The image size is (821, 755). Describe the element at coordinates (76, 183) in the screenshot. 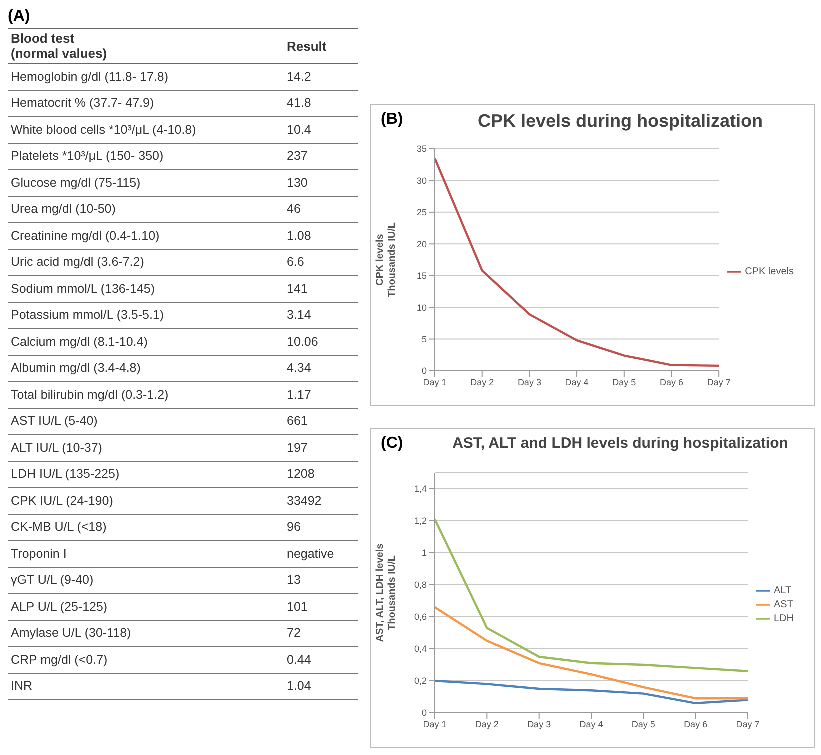

I see `category-label: Glucose mg/dl (75-115)` at that location.